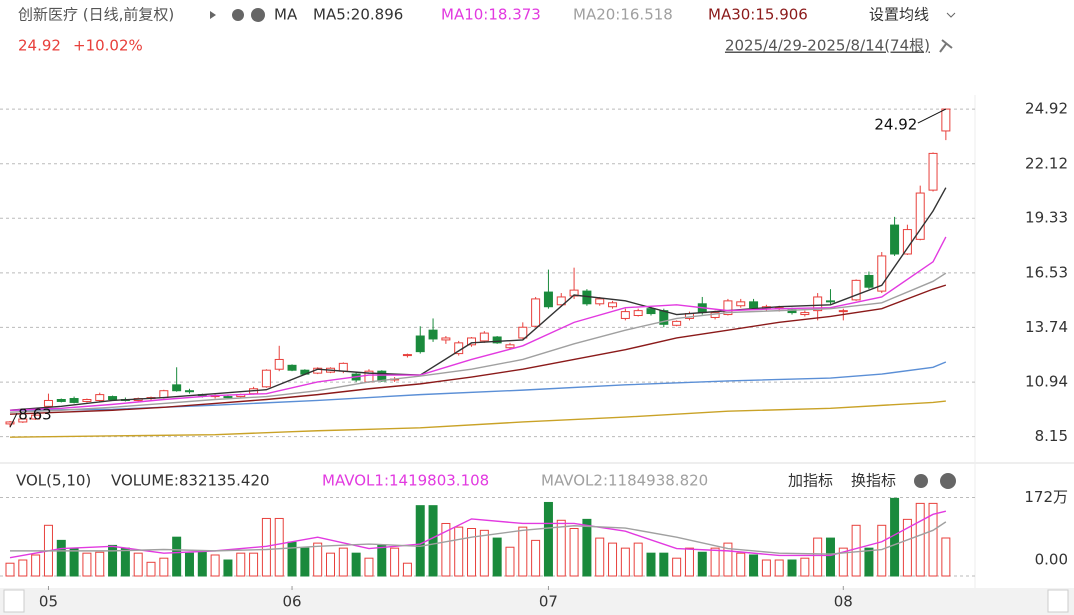 This screenshot has width=1074, height=615. Describe the element at coordinates (843, 602) in the screenshot. I see `x-tick-label: 08` at that location.